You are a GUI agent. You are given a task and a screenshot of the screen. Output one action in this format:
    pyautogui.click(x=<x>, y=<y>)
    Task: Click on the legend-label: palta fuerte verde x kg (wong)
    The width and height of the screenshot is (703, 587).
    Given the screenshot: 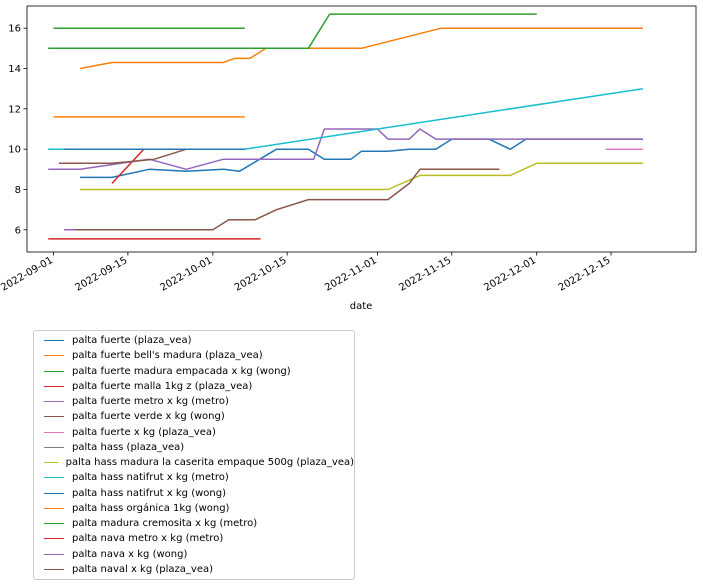 What is the action you would take?
    pyautogui.click(x=148, y=417)
    